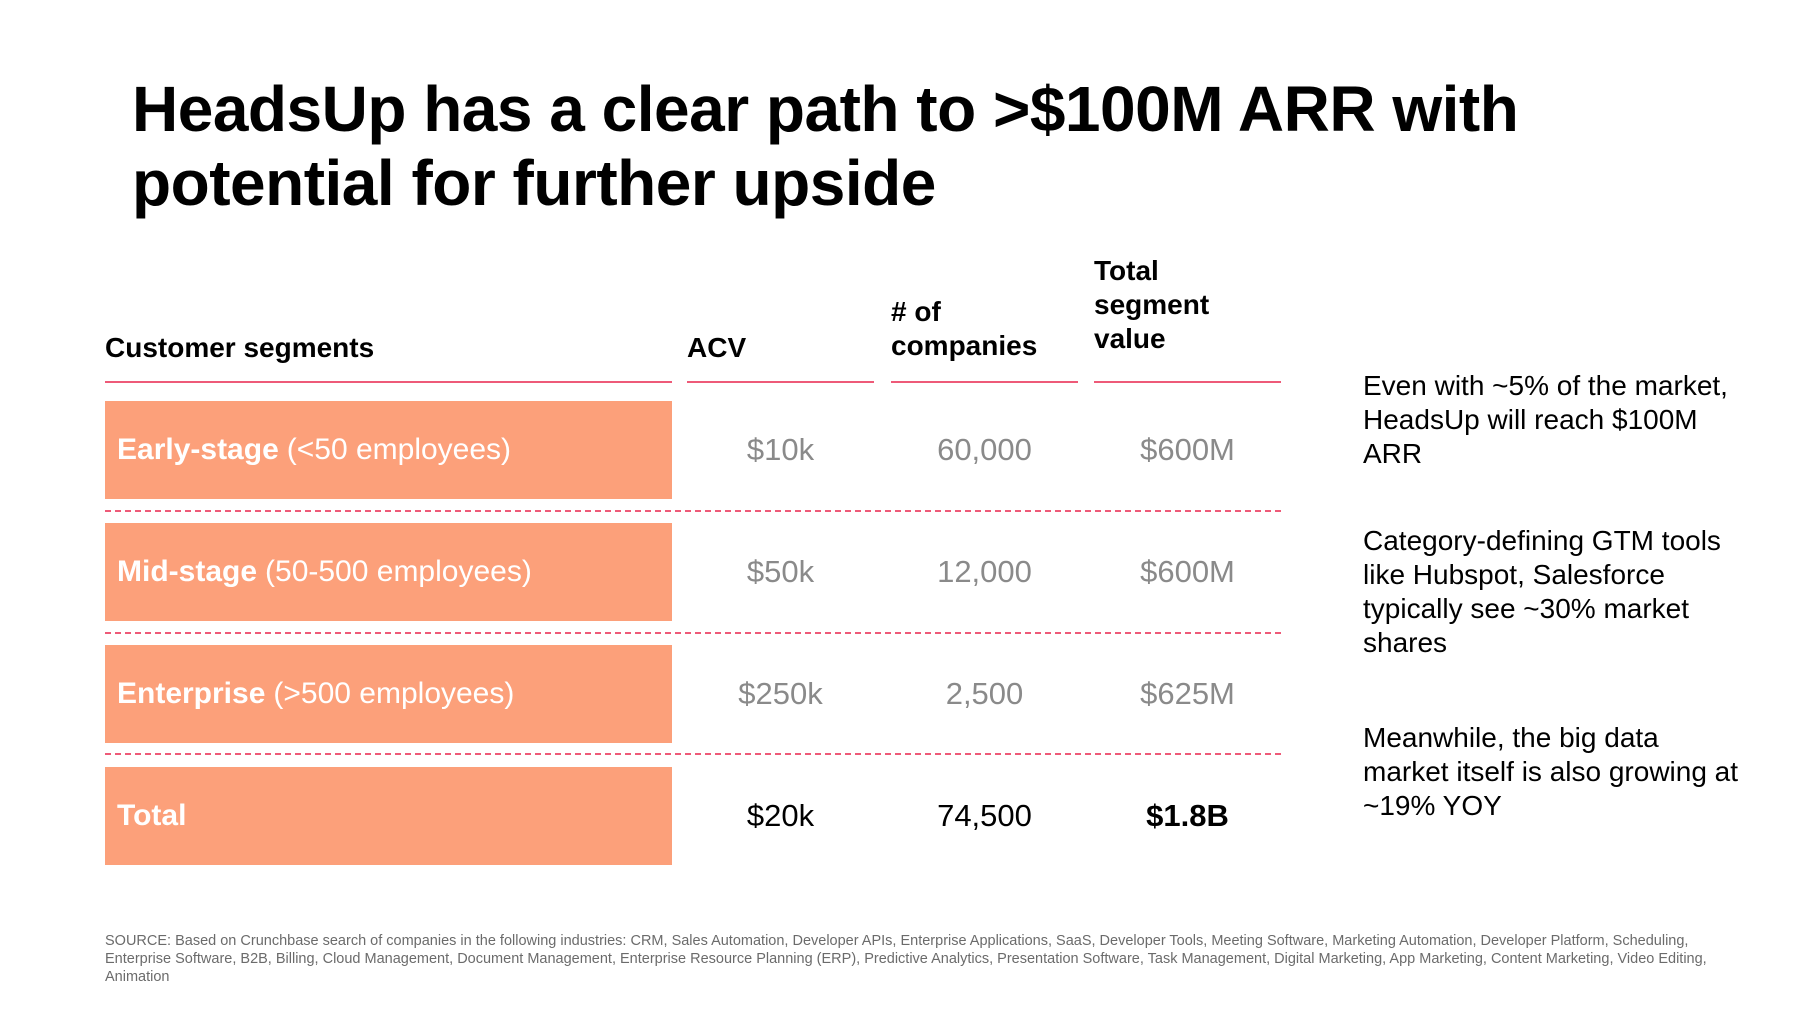  What do you see at coordinates (780, 449) in the screenshot?
I see `acv-value: $10k` at bounding box center [780, 449].